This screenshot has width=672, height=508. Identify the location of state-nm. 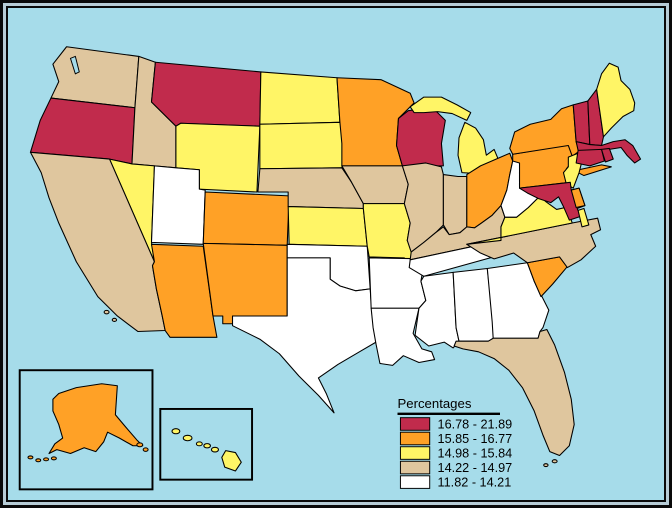
(245, 283).